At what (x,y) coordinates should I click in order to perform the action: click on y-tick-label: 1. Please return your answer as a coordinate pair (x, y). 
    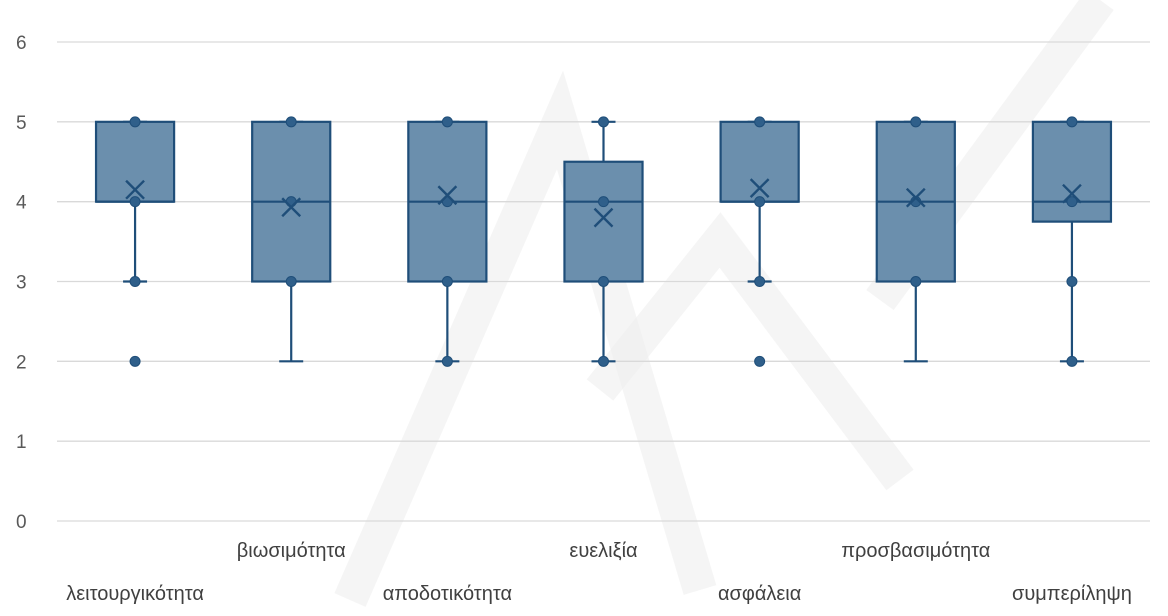
    Looking at the image, I should click on (21, 442).